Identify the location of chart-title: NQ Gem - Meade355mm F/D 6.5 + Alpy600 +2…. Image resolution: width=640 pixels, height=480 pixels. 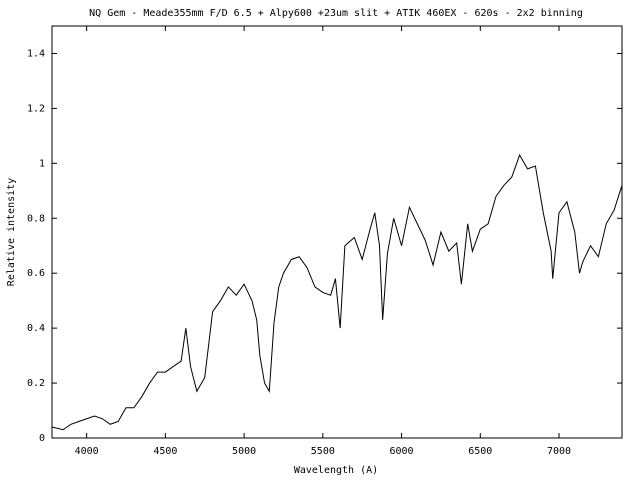
(336, 13).